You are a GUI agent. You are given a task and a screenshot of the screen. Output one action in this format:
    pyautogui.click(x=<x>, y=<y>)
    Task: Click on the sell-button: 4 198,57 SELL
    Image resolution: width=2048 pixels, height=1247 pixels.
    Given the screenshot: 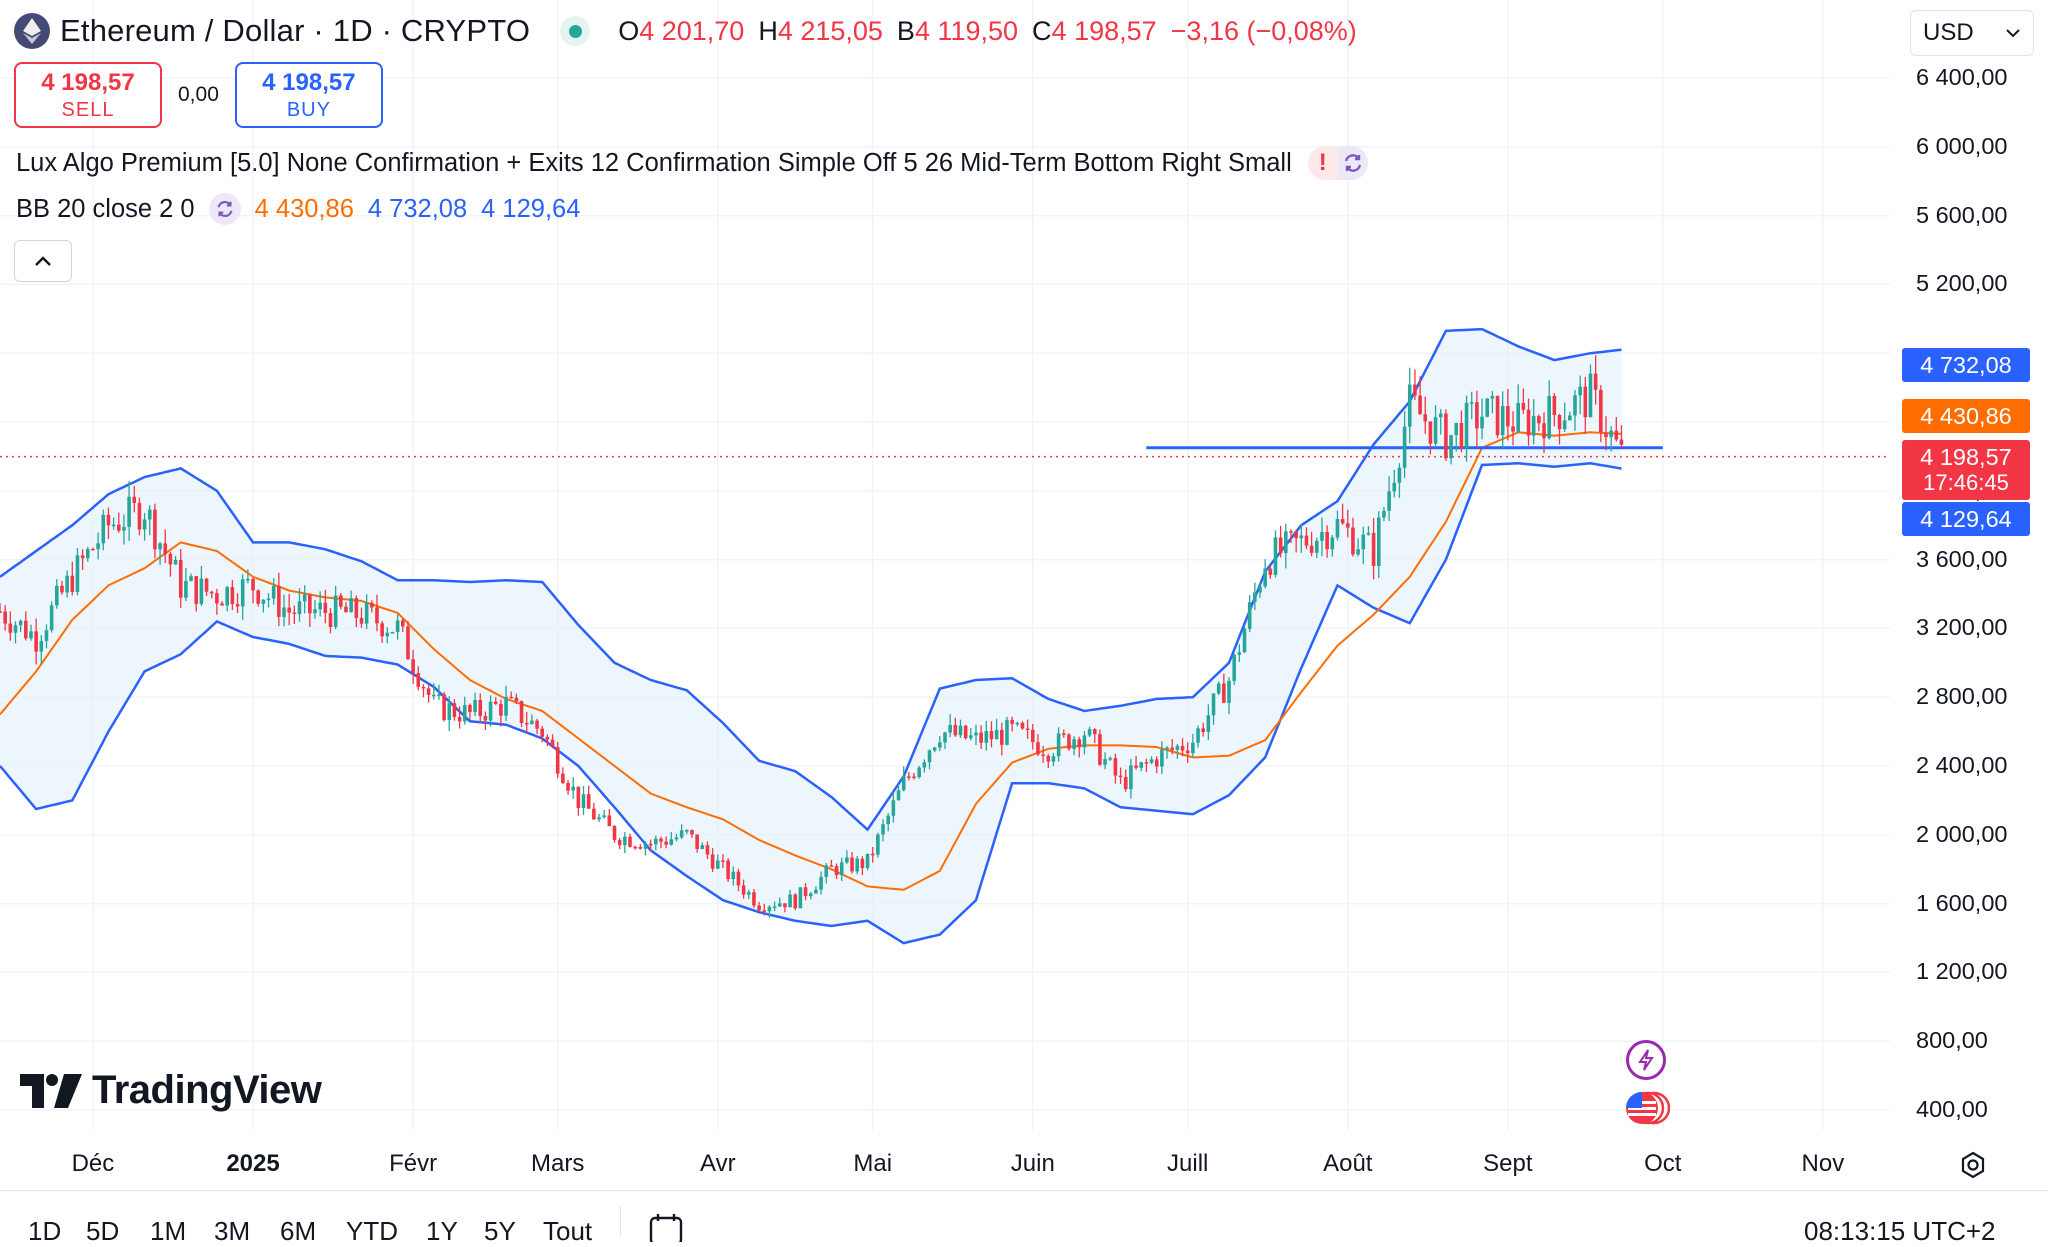 What is the action you would take?
    pyautogui.click(x=88, y=95)
    